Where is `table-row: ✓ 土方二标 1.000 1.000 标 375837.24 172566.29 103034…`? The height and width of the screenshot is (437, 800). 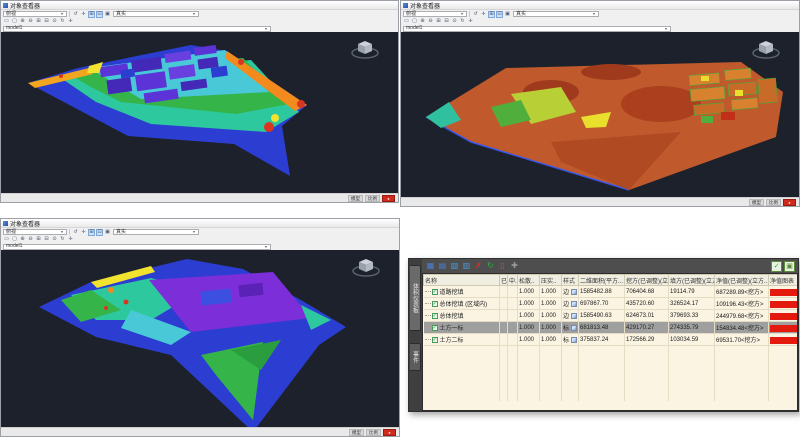 table-row: ✓ 土方二标 1.000 1.000 标 375837.24 172566.29 103034… is located at coordinates (610, 339).